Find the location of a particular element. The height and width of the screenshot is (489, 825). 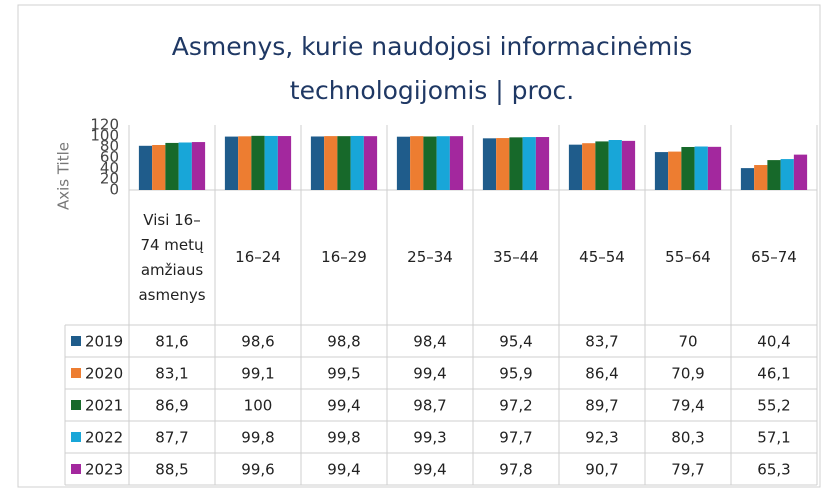

table-value: 100 is located at coordinates (258, 406).